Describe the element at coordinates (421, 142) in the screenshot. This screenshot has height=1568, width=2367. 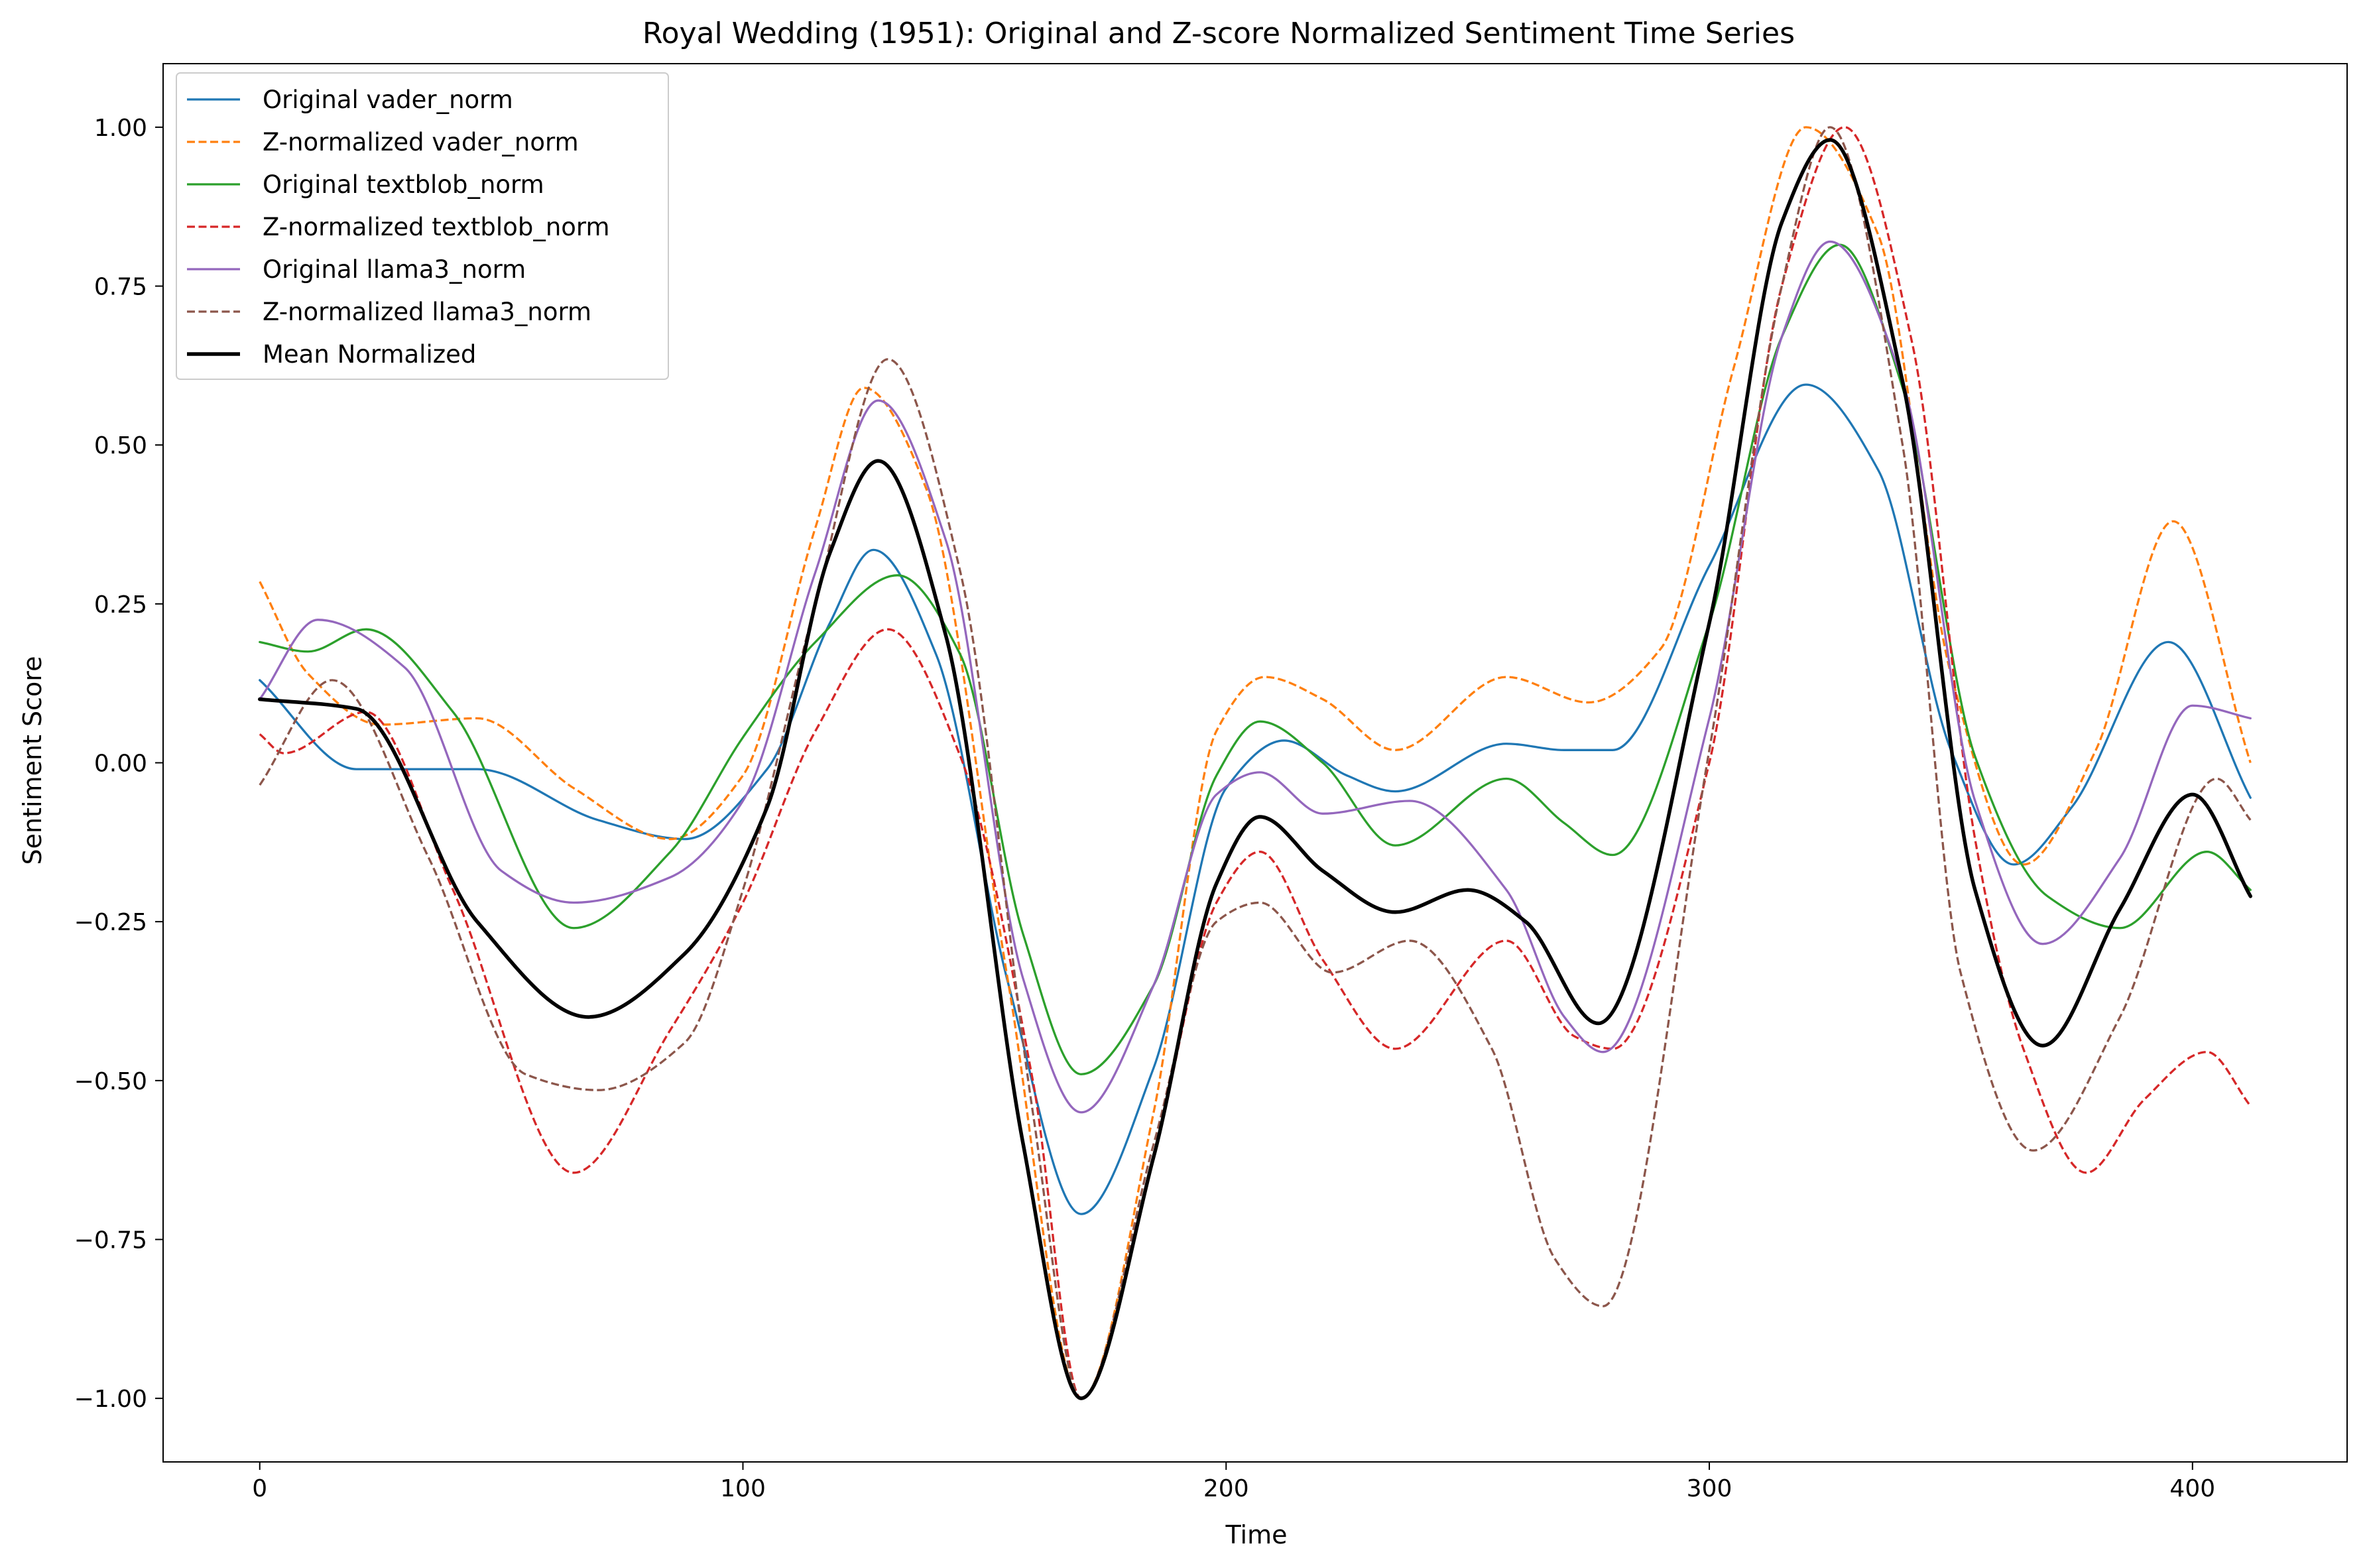
I see `legend-label: Z-normalized vader_norm` at that location.